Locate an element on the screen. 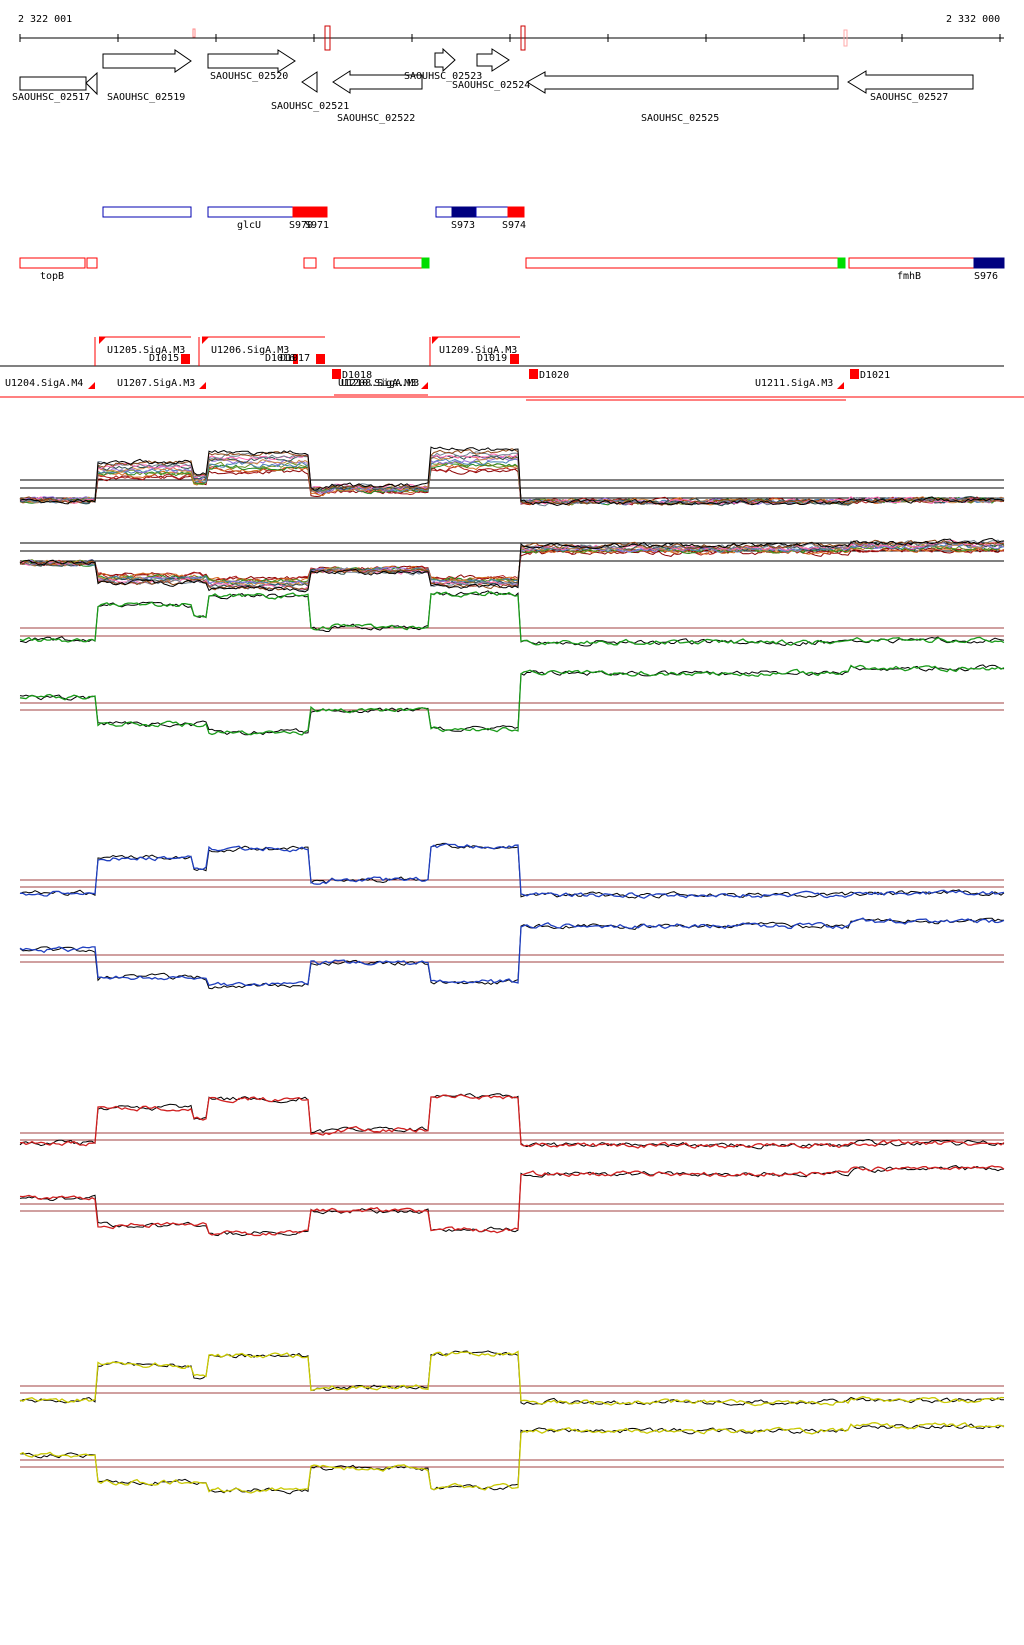 This screenshot has width=1024, height=1645. start-coordinate: 2 322 001 is located at coordinates (45, 19).